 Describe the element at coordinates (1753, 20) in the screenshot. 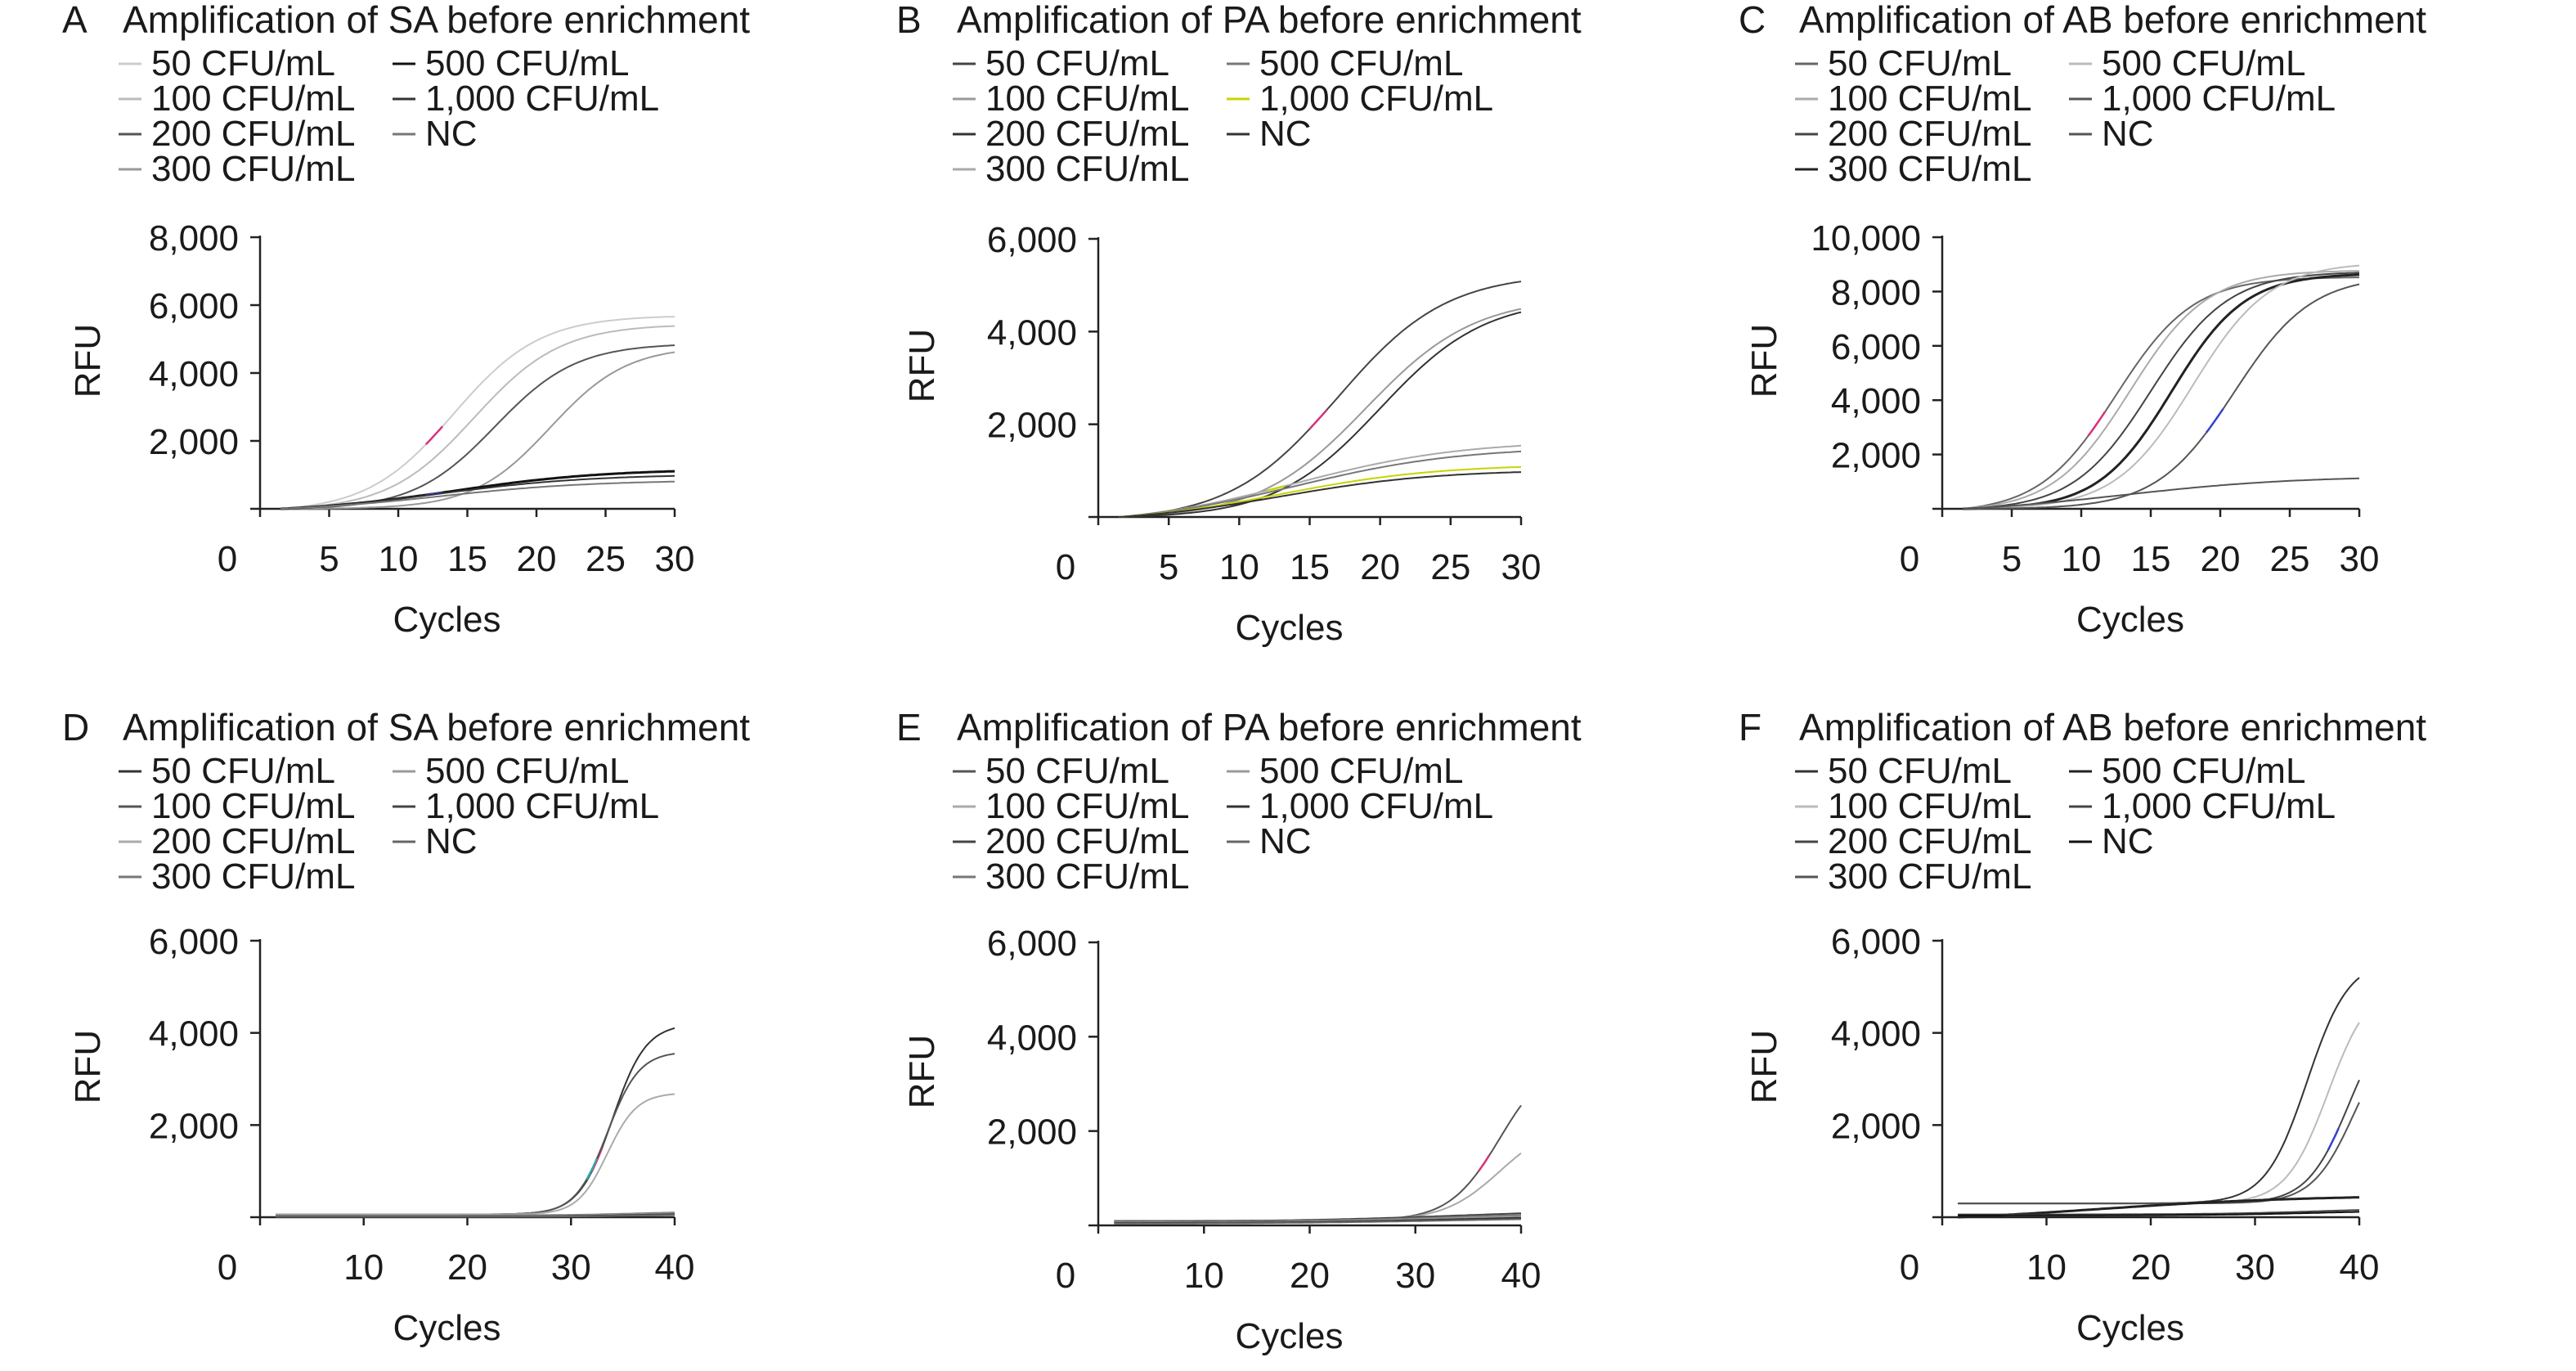

I see `panel-letter: C` at that location.